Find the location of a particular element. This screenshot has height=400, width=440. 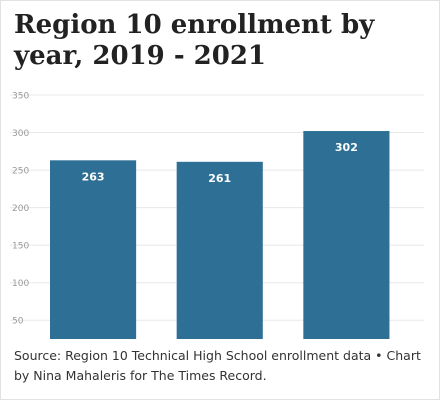

y-tick-label-250: 250 is located at coordinates (20, 172).